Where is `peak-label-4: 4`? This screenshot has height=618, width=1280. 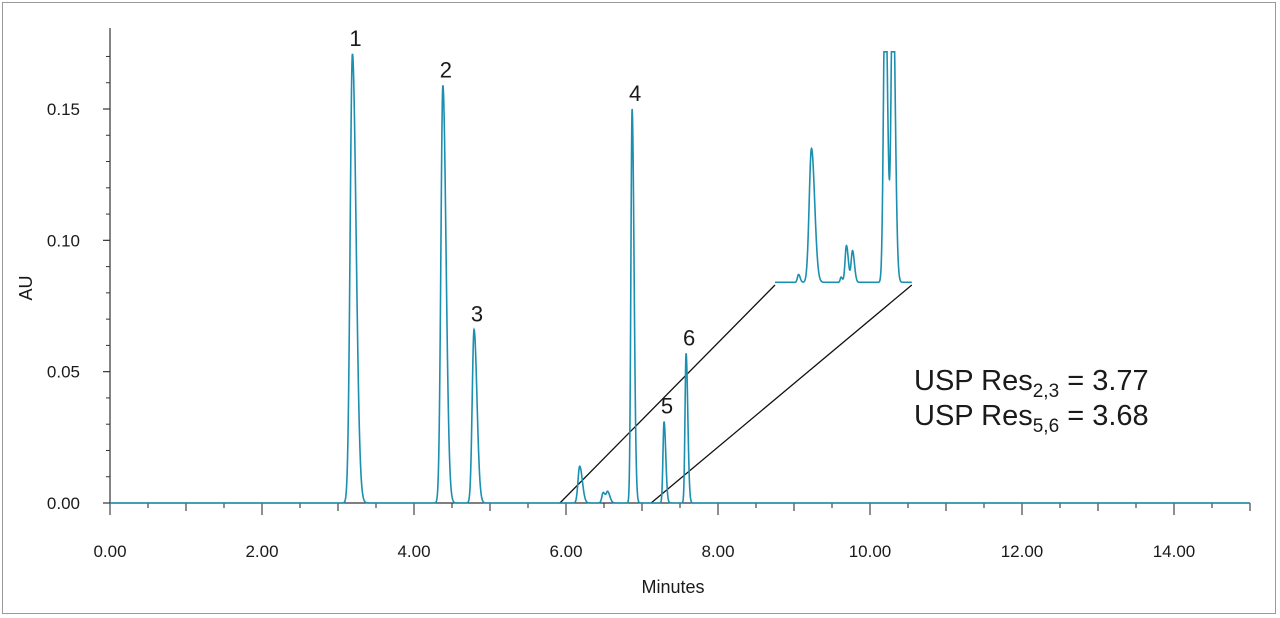 peak-label-4: 4 is located at coordinates (635, 93).